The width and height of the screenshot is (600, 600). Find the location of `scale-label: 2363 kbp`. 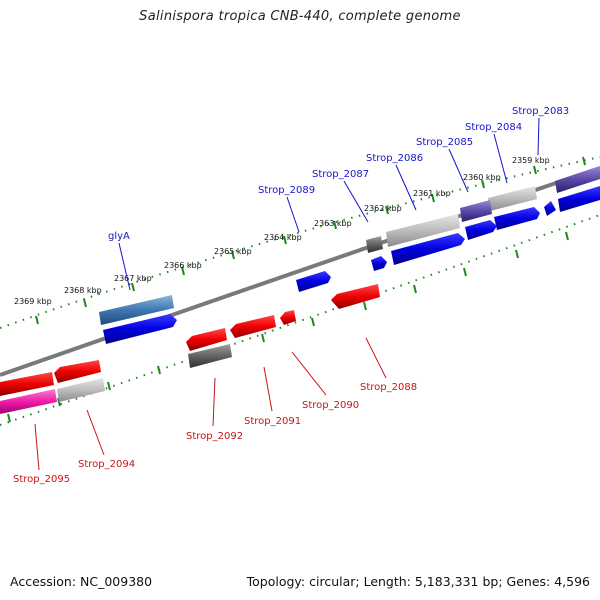

scale-label: 2363 kbp is located at coordinates (333, 223).